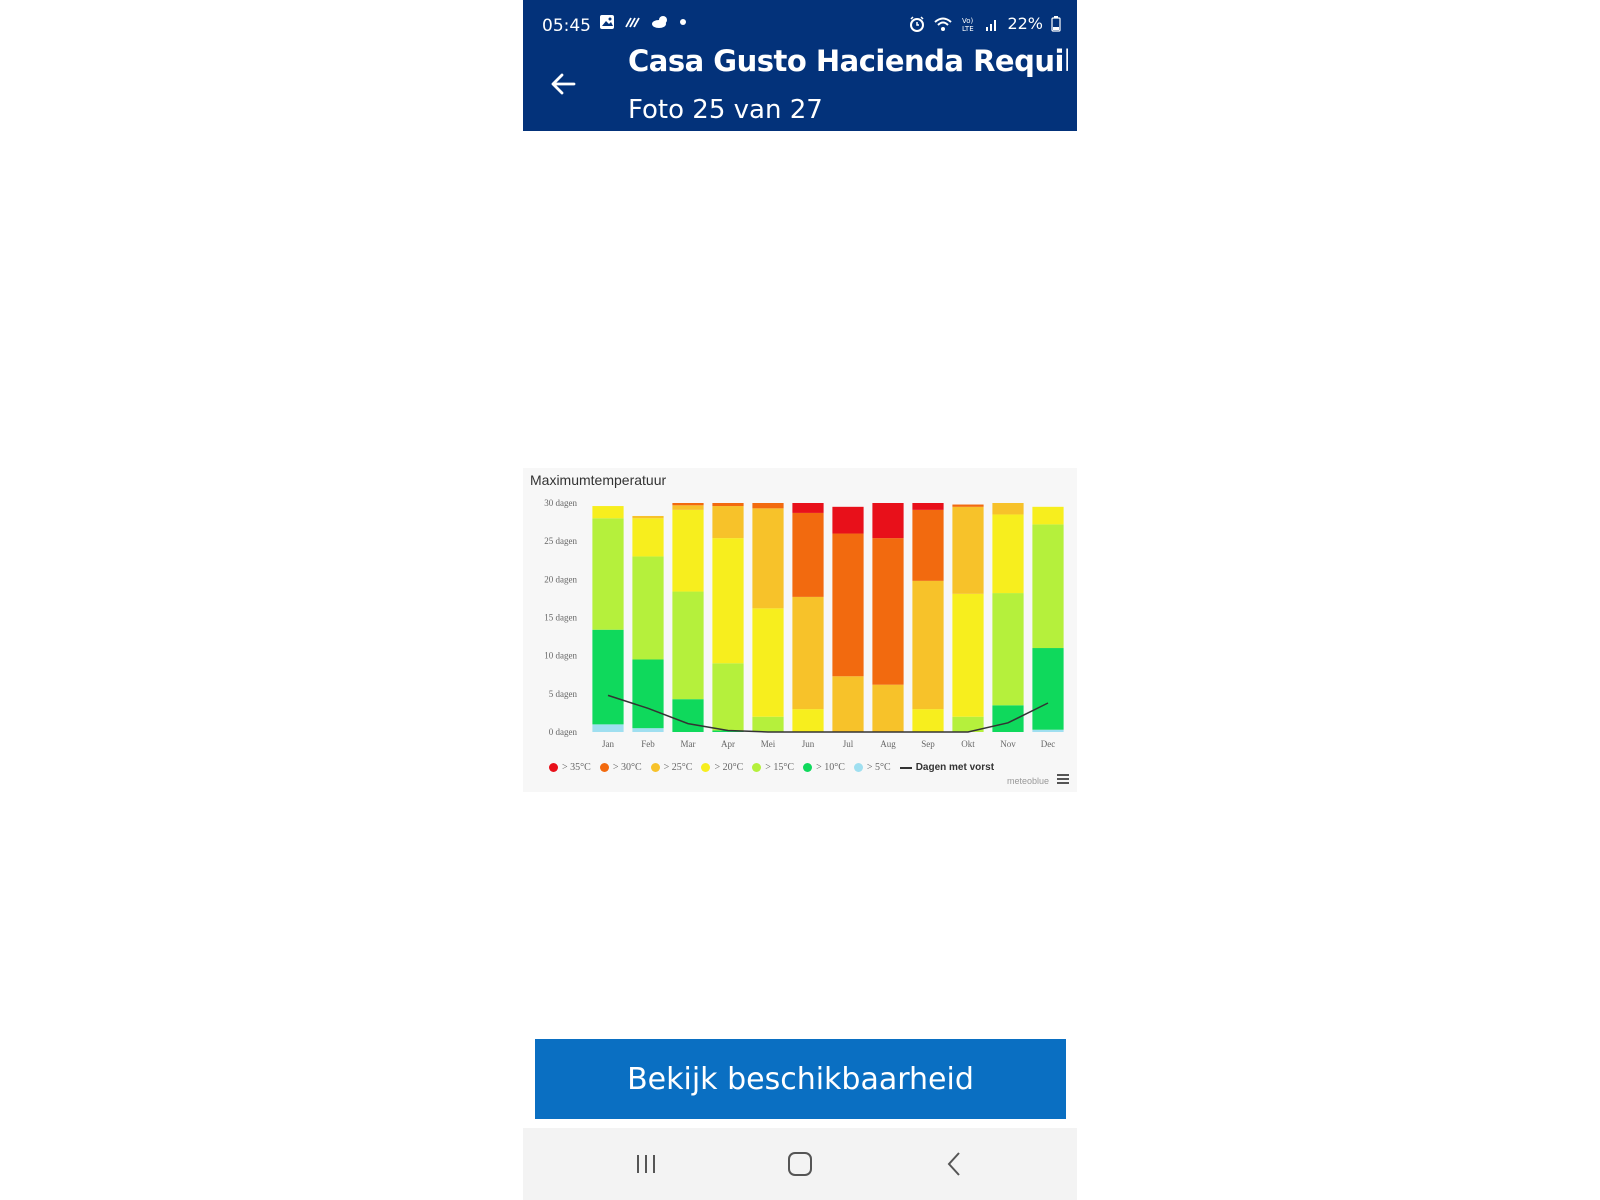 This screenshot has height=1200, width=1600. Describe the element at coordinates (728, 744) in the screenshot. I see `x-tick-label: Apr` at that location.